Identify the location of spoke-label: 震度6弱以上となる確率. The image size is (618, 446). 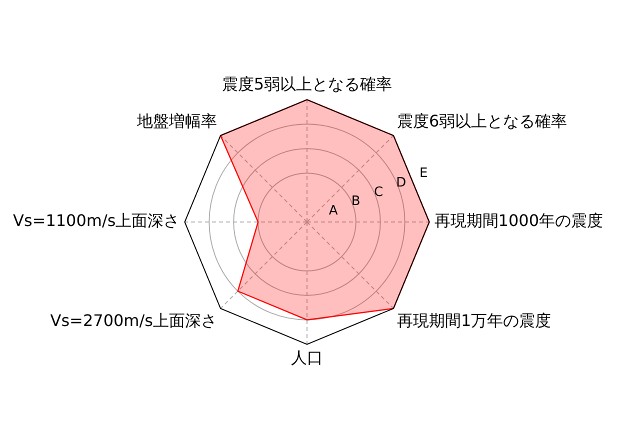
(482, 121).